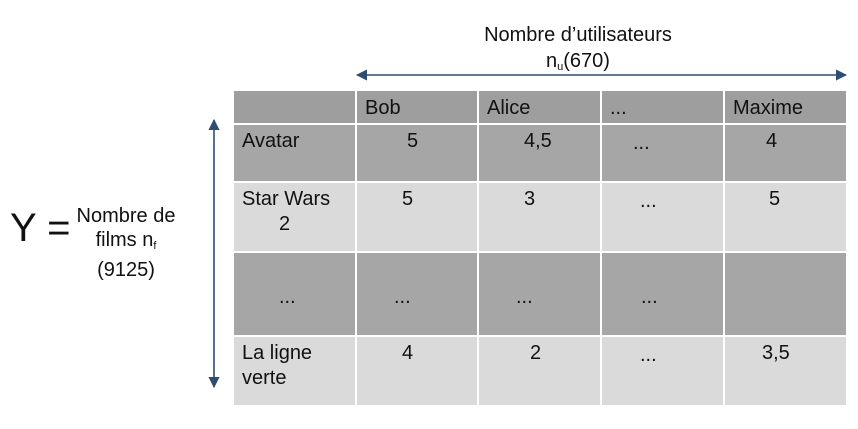 Image resolution: width=858 pixels, height=429 pixels. I want to click on row-name-la-ligne-verte: La ligne verte, so click(295, 370).